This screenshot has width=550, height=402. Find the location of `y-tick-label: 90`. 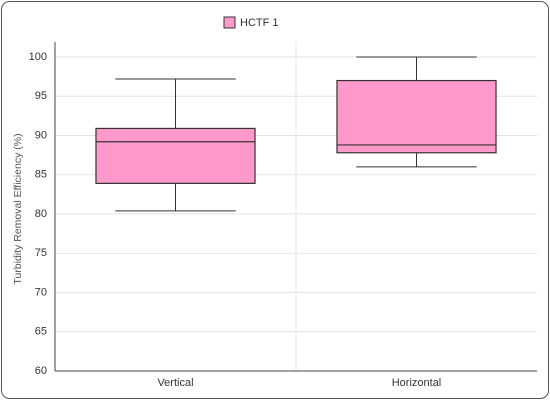

y-tick-label: 90 is located at coordinates (41, 135).